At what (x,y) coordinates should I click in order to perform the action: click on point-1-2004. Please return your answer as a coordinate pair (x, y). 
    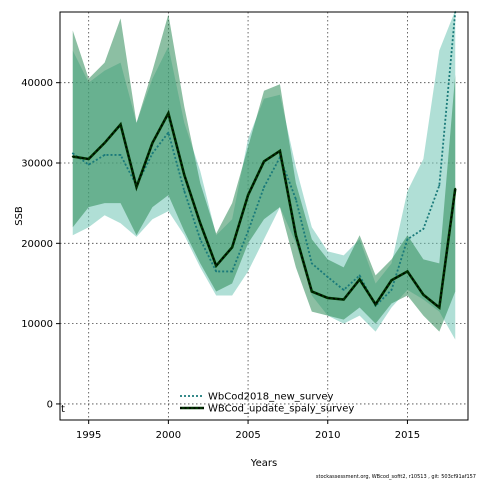
    Looking at the image, I should click on (232, 247).